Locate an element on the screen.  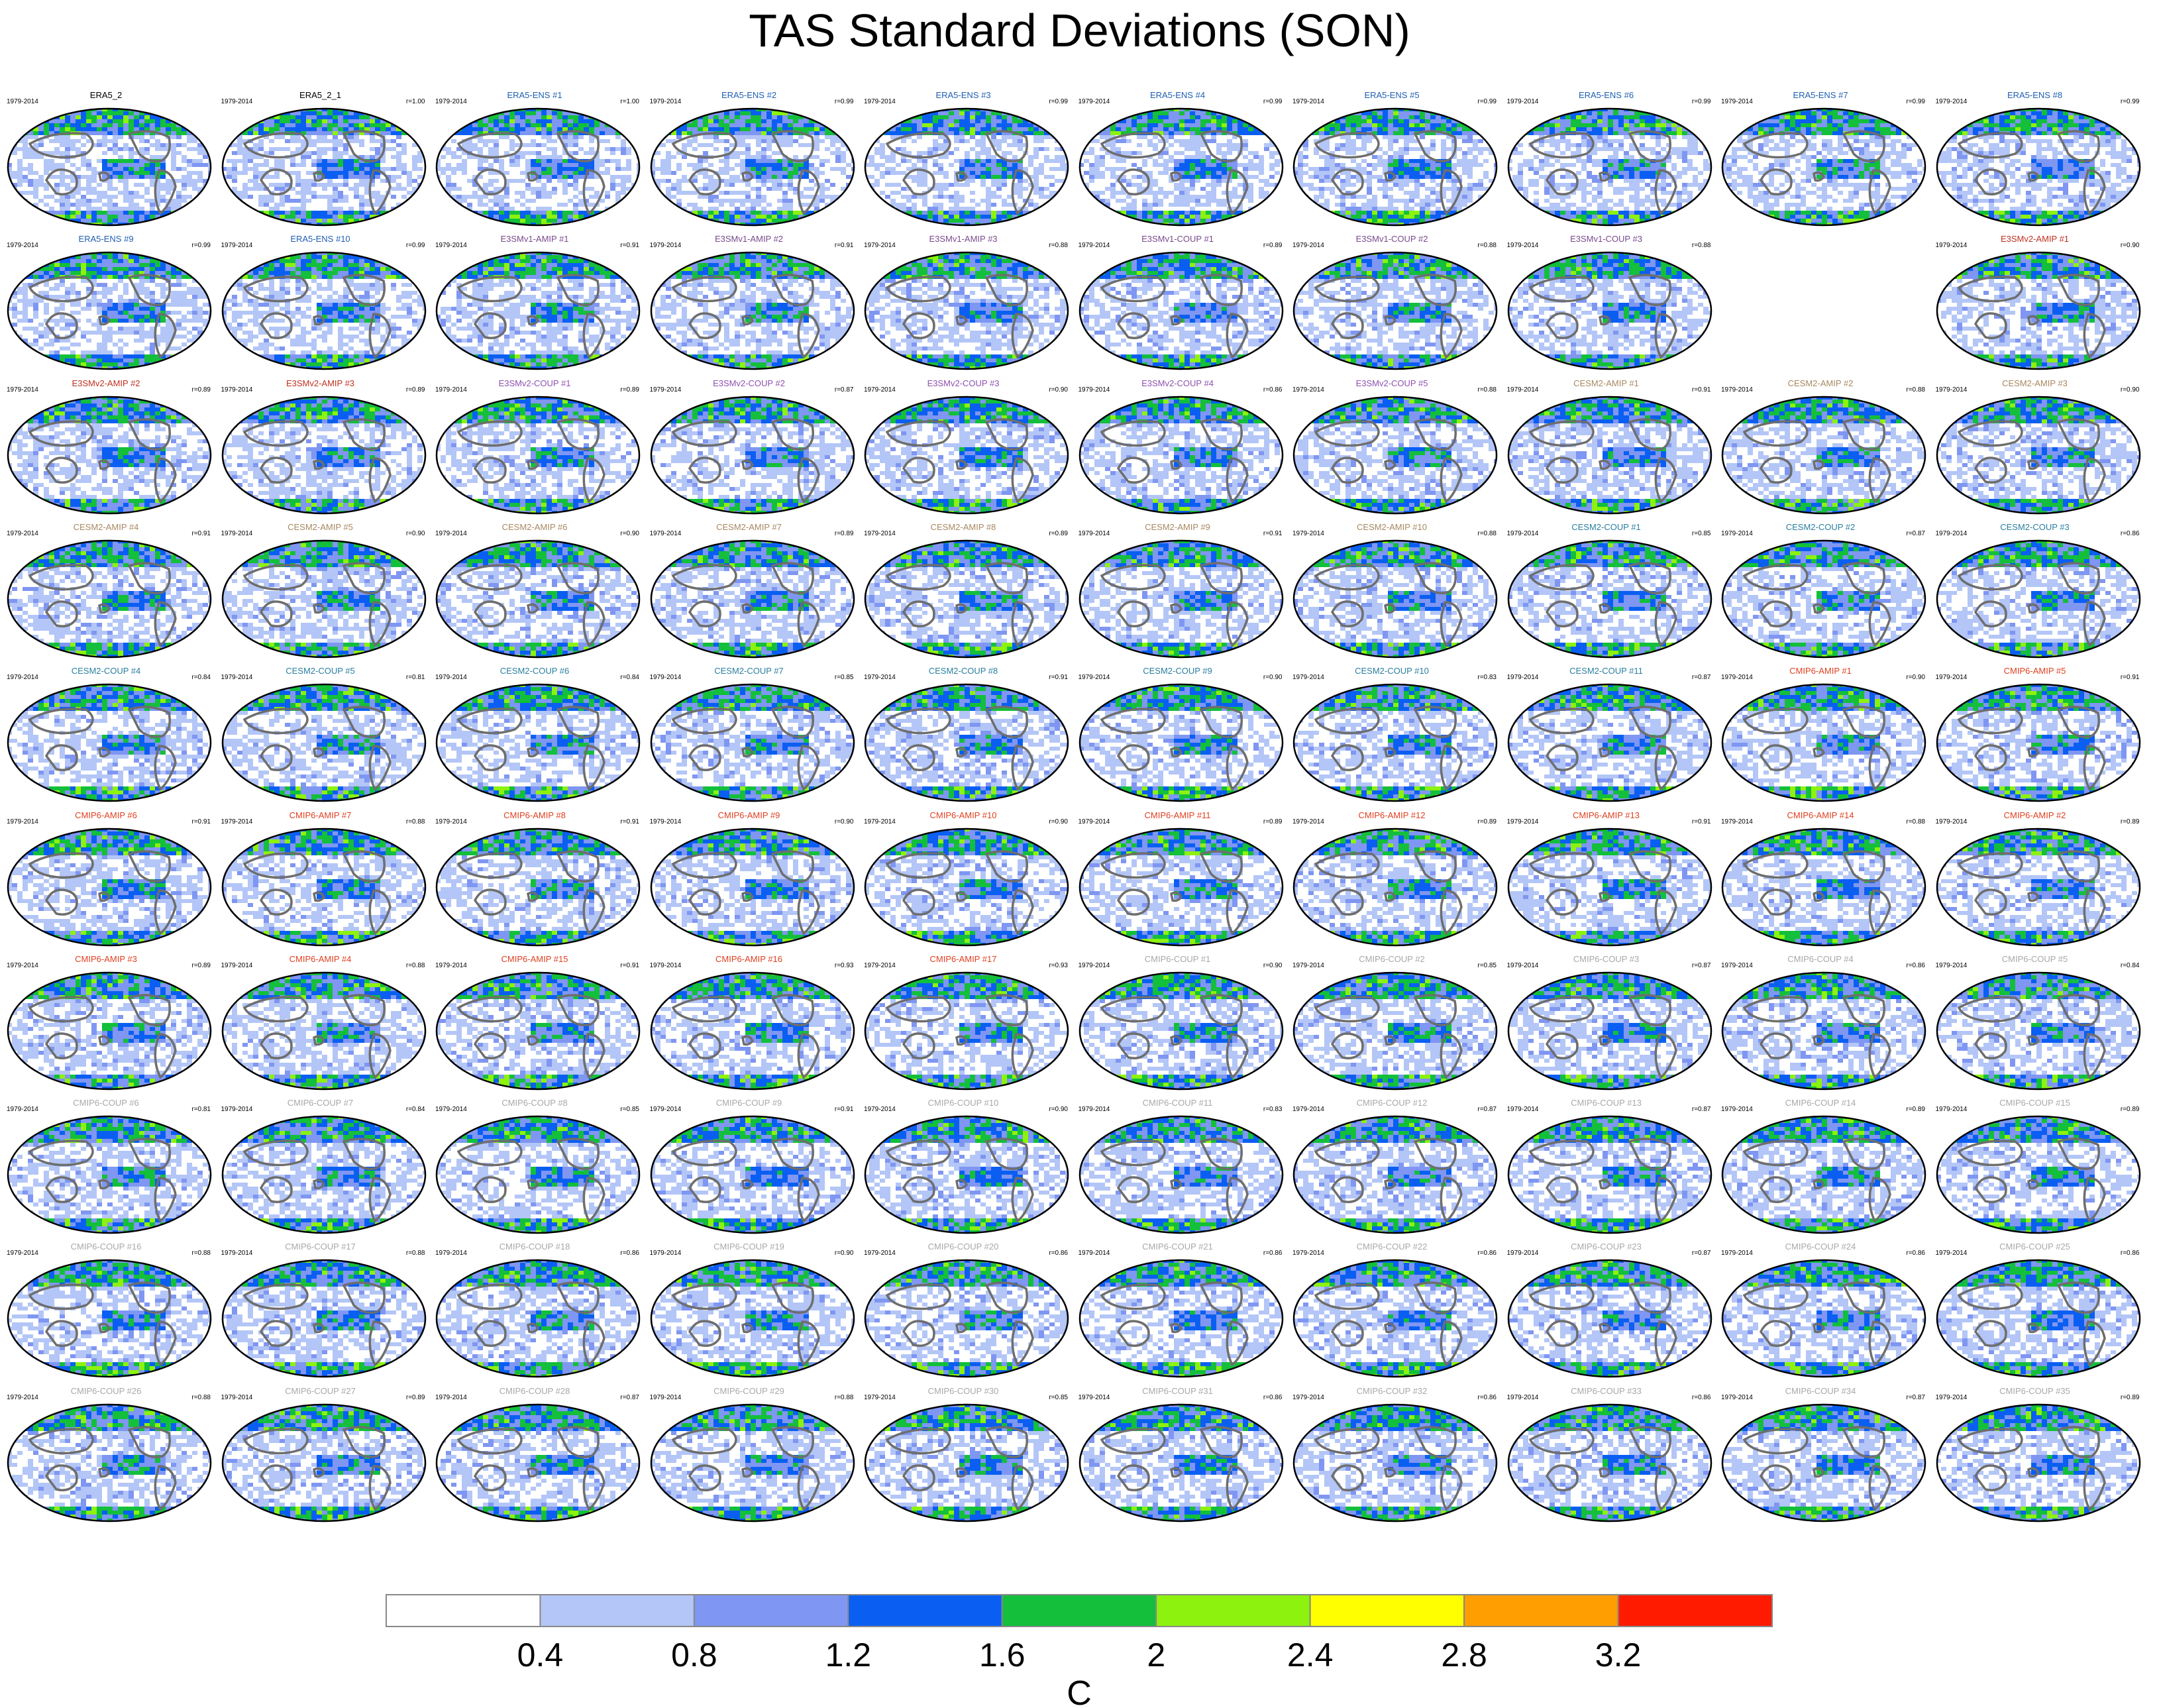
panel-label: CMIP6-COUP #19 is located at coordinates (749, 1247).